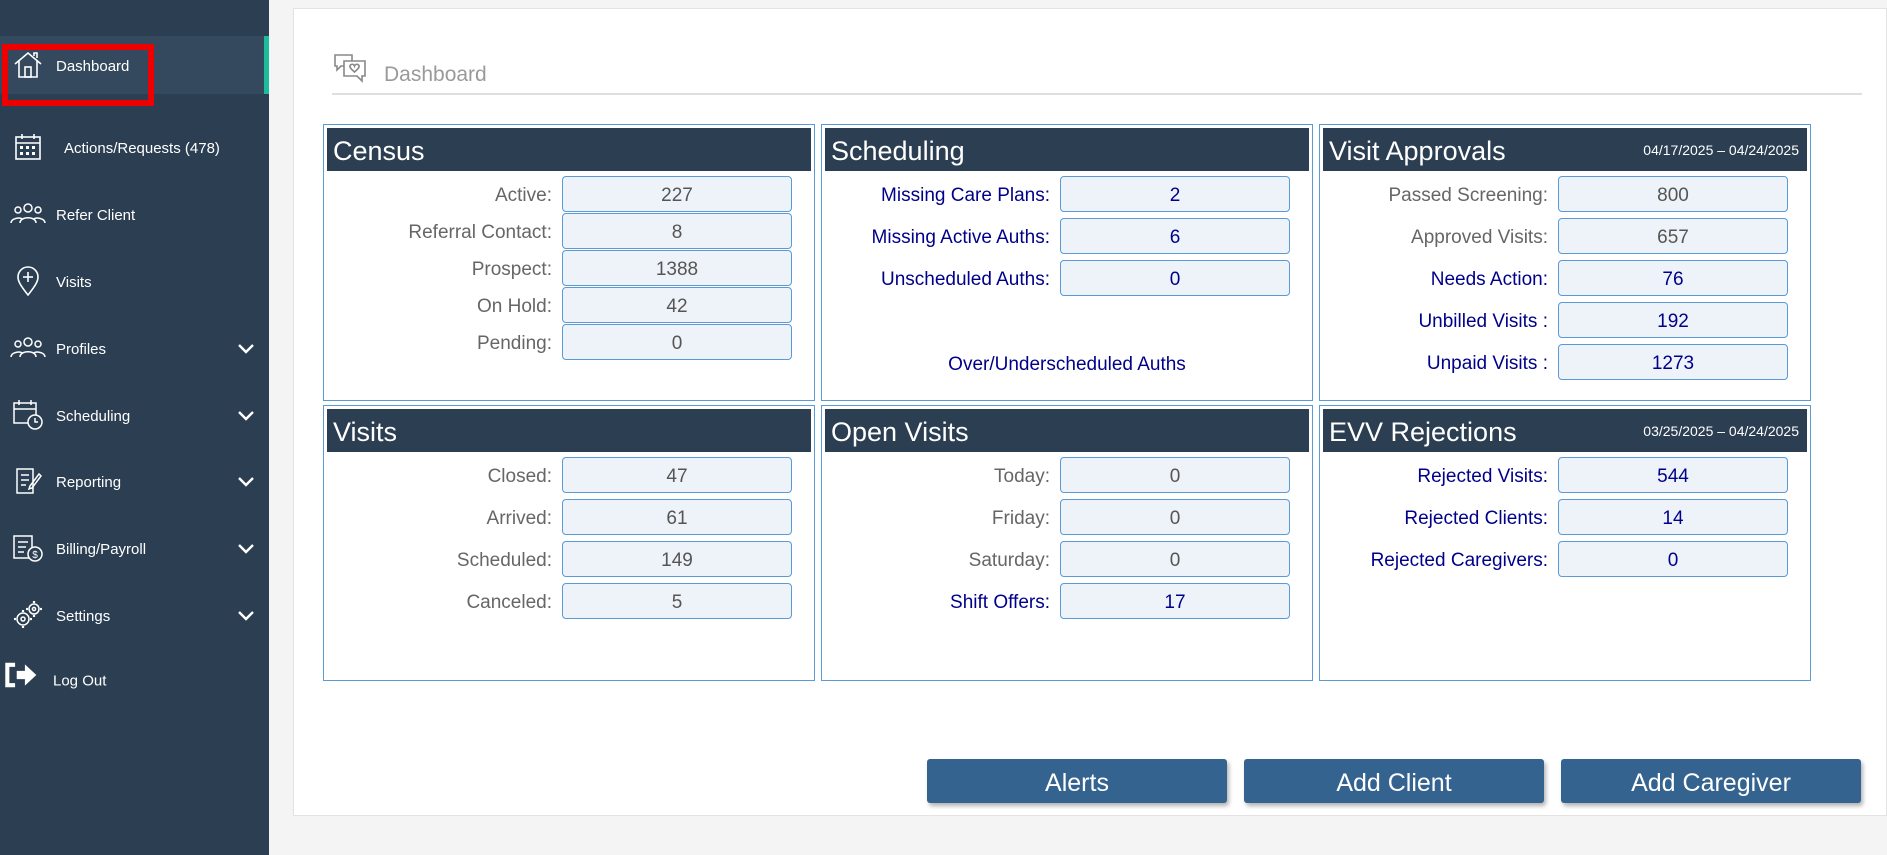 This screenshot has width=1887, height=855. Describe the element at coordinates (1482, 476) in the screenshot. I see `row-label: Rejected Visits:` at that location.